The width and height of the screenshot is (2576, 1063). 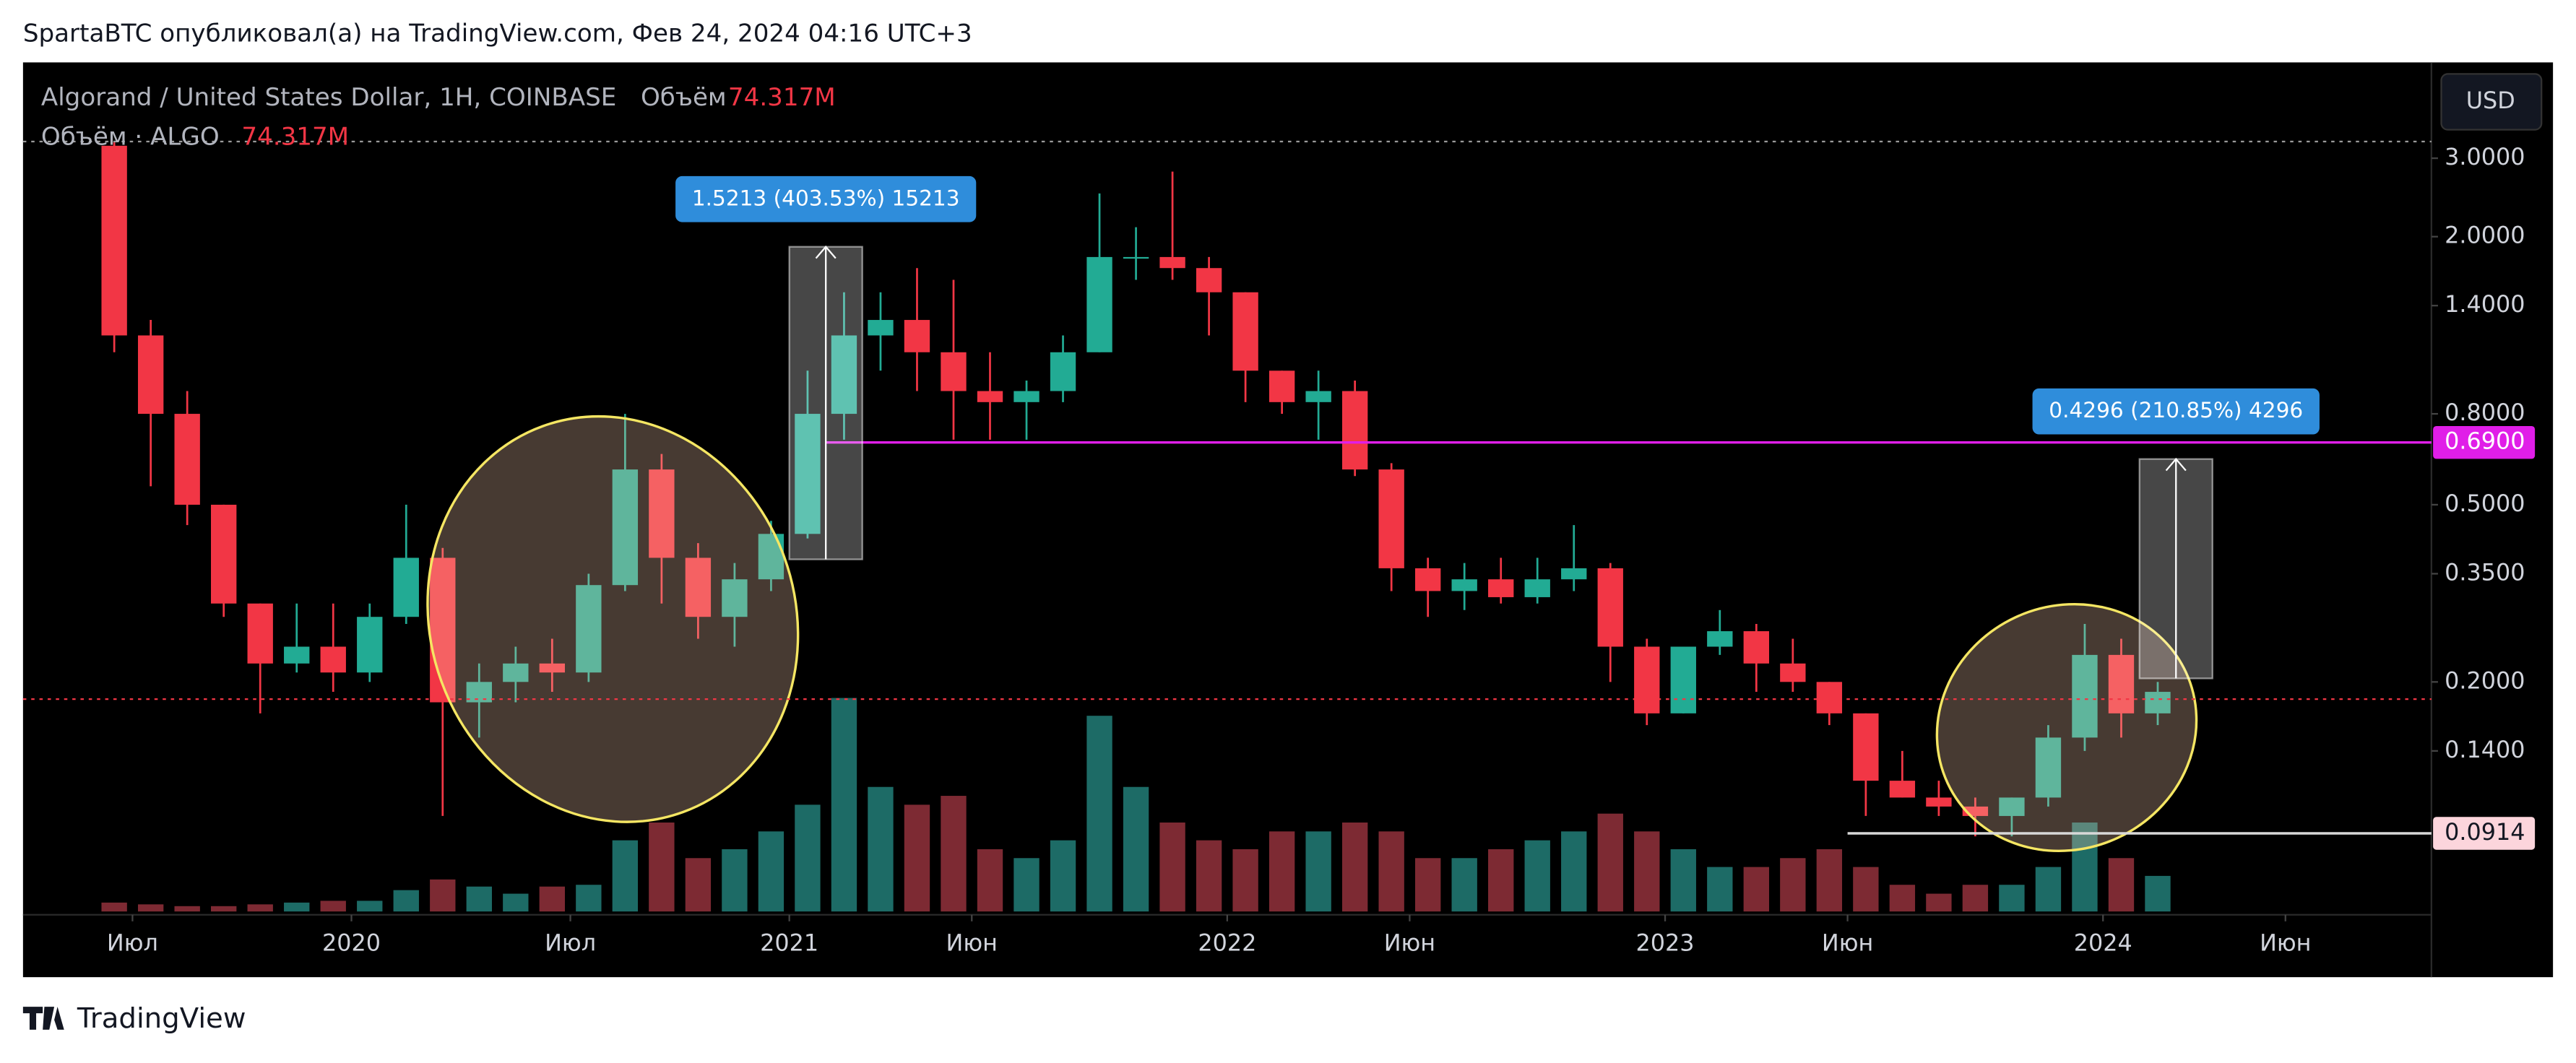 I want to click on y-tick-label: 0.1400, so click(x=2485, y=749).